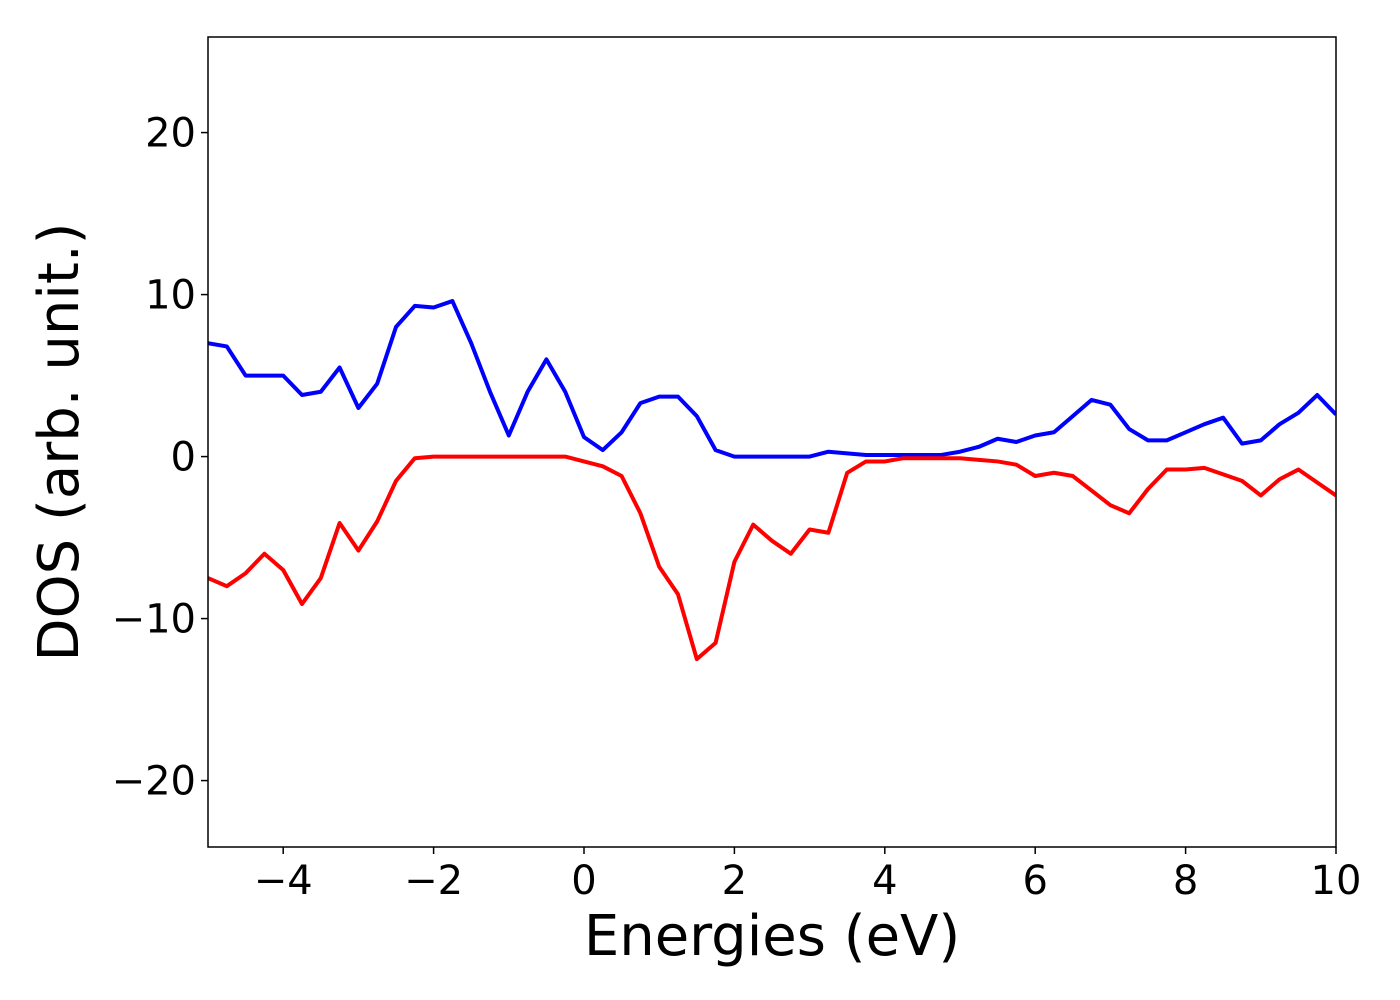 Image resolution: width=1400 pixels, height=1000 pixels. Describe the element at coordinates (1185, 881) in the screenshot. I see `x-tick-label: 8` at that location.